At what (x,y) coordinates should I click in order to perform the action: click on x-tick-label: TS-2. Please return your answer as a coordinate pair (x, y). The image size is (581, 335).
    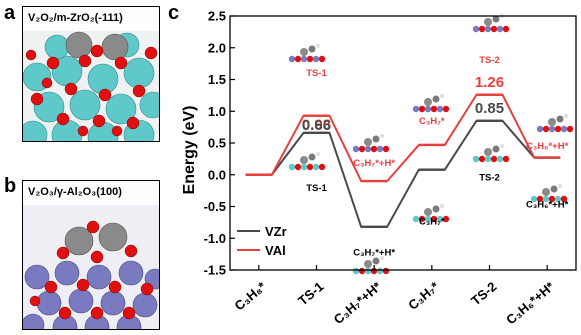
    Looking at the image, I should click on (483, 294).